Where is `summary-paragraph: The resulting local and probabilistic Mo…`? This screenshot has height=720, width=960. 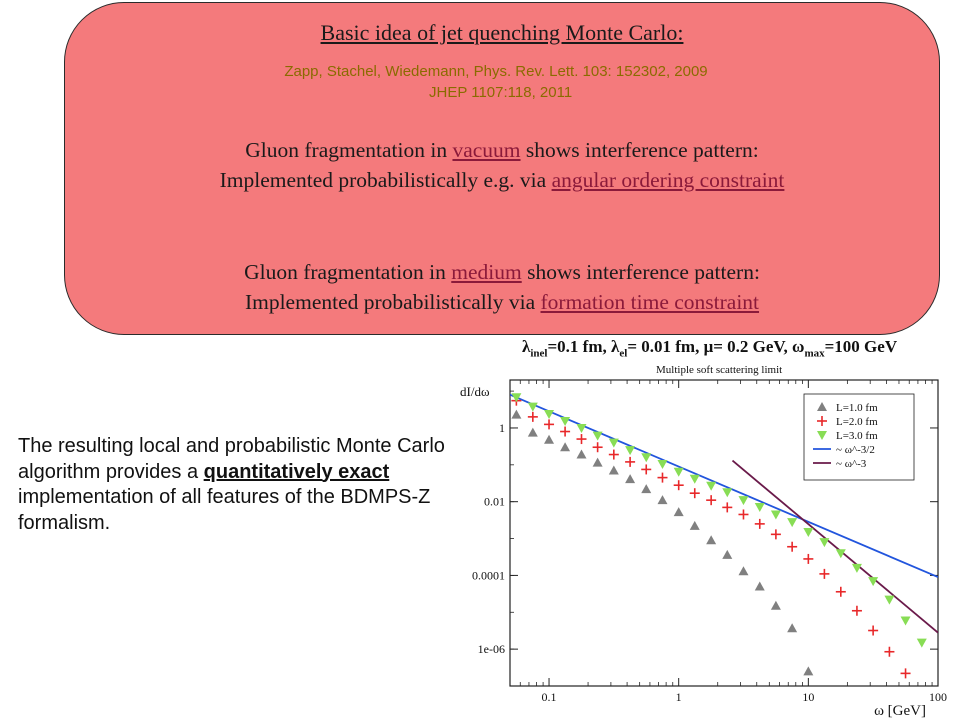 summary-paragraph: The resulting local and probabilistic Mo… is located at coordinates (231, 484).